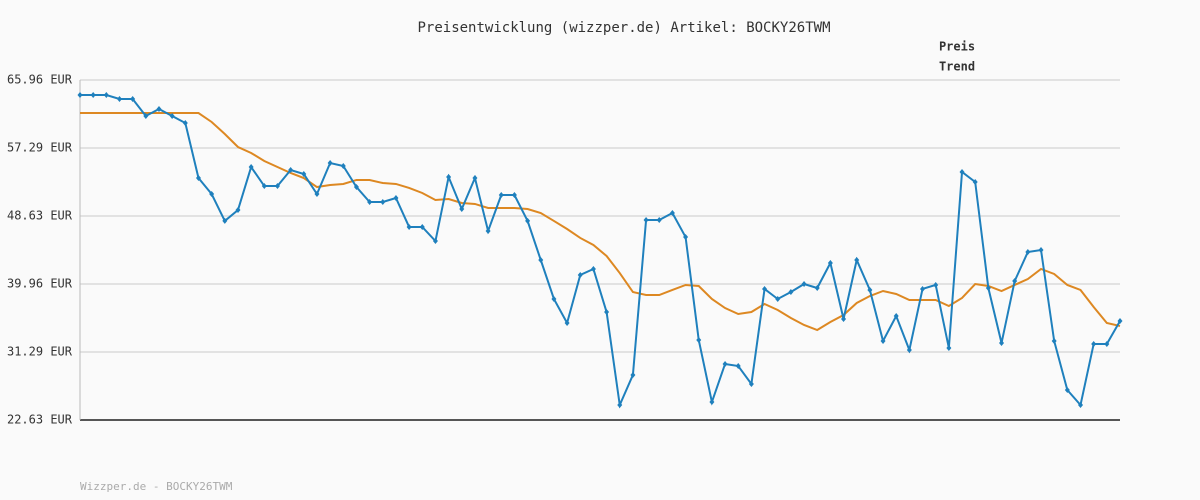  What do you see at coordinates (957, 47) in the screenshot?
I see `legend-label: Preis` at bounding box center [957, 47].